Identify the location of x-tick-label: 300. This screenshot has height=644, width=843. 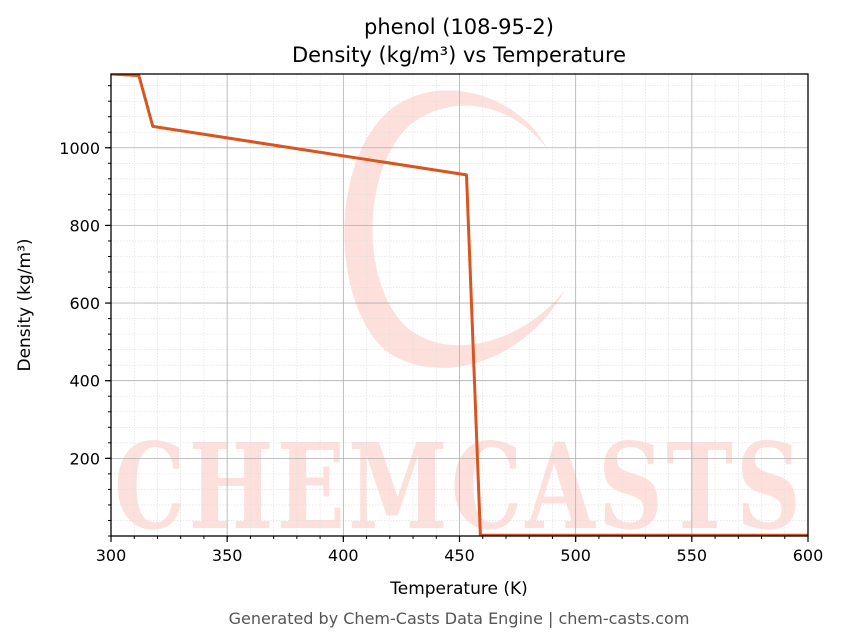
(111, 555).